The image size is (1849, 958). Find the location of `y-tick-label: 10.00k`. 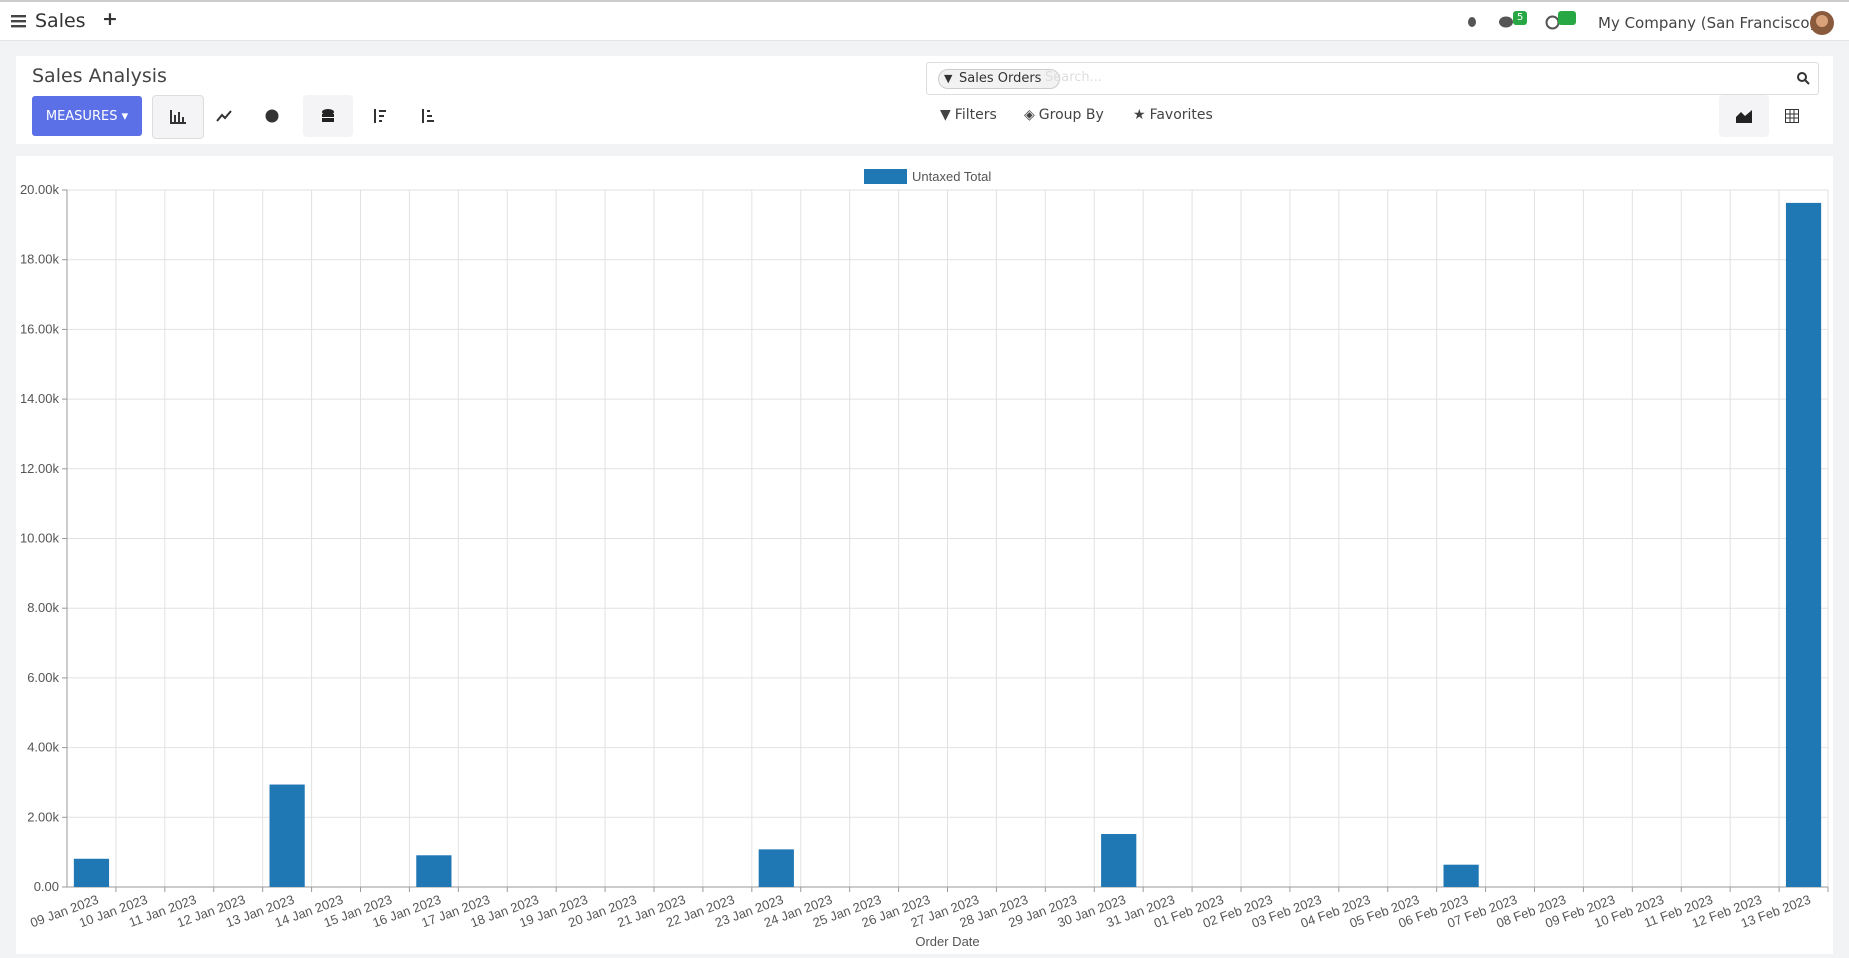

y-tick-label: 10.00k is located at coordinates (40, 538).